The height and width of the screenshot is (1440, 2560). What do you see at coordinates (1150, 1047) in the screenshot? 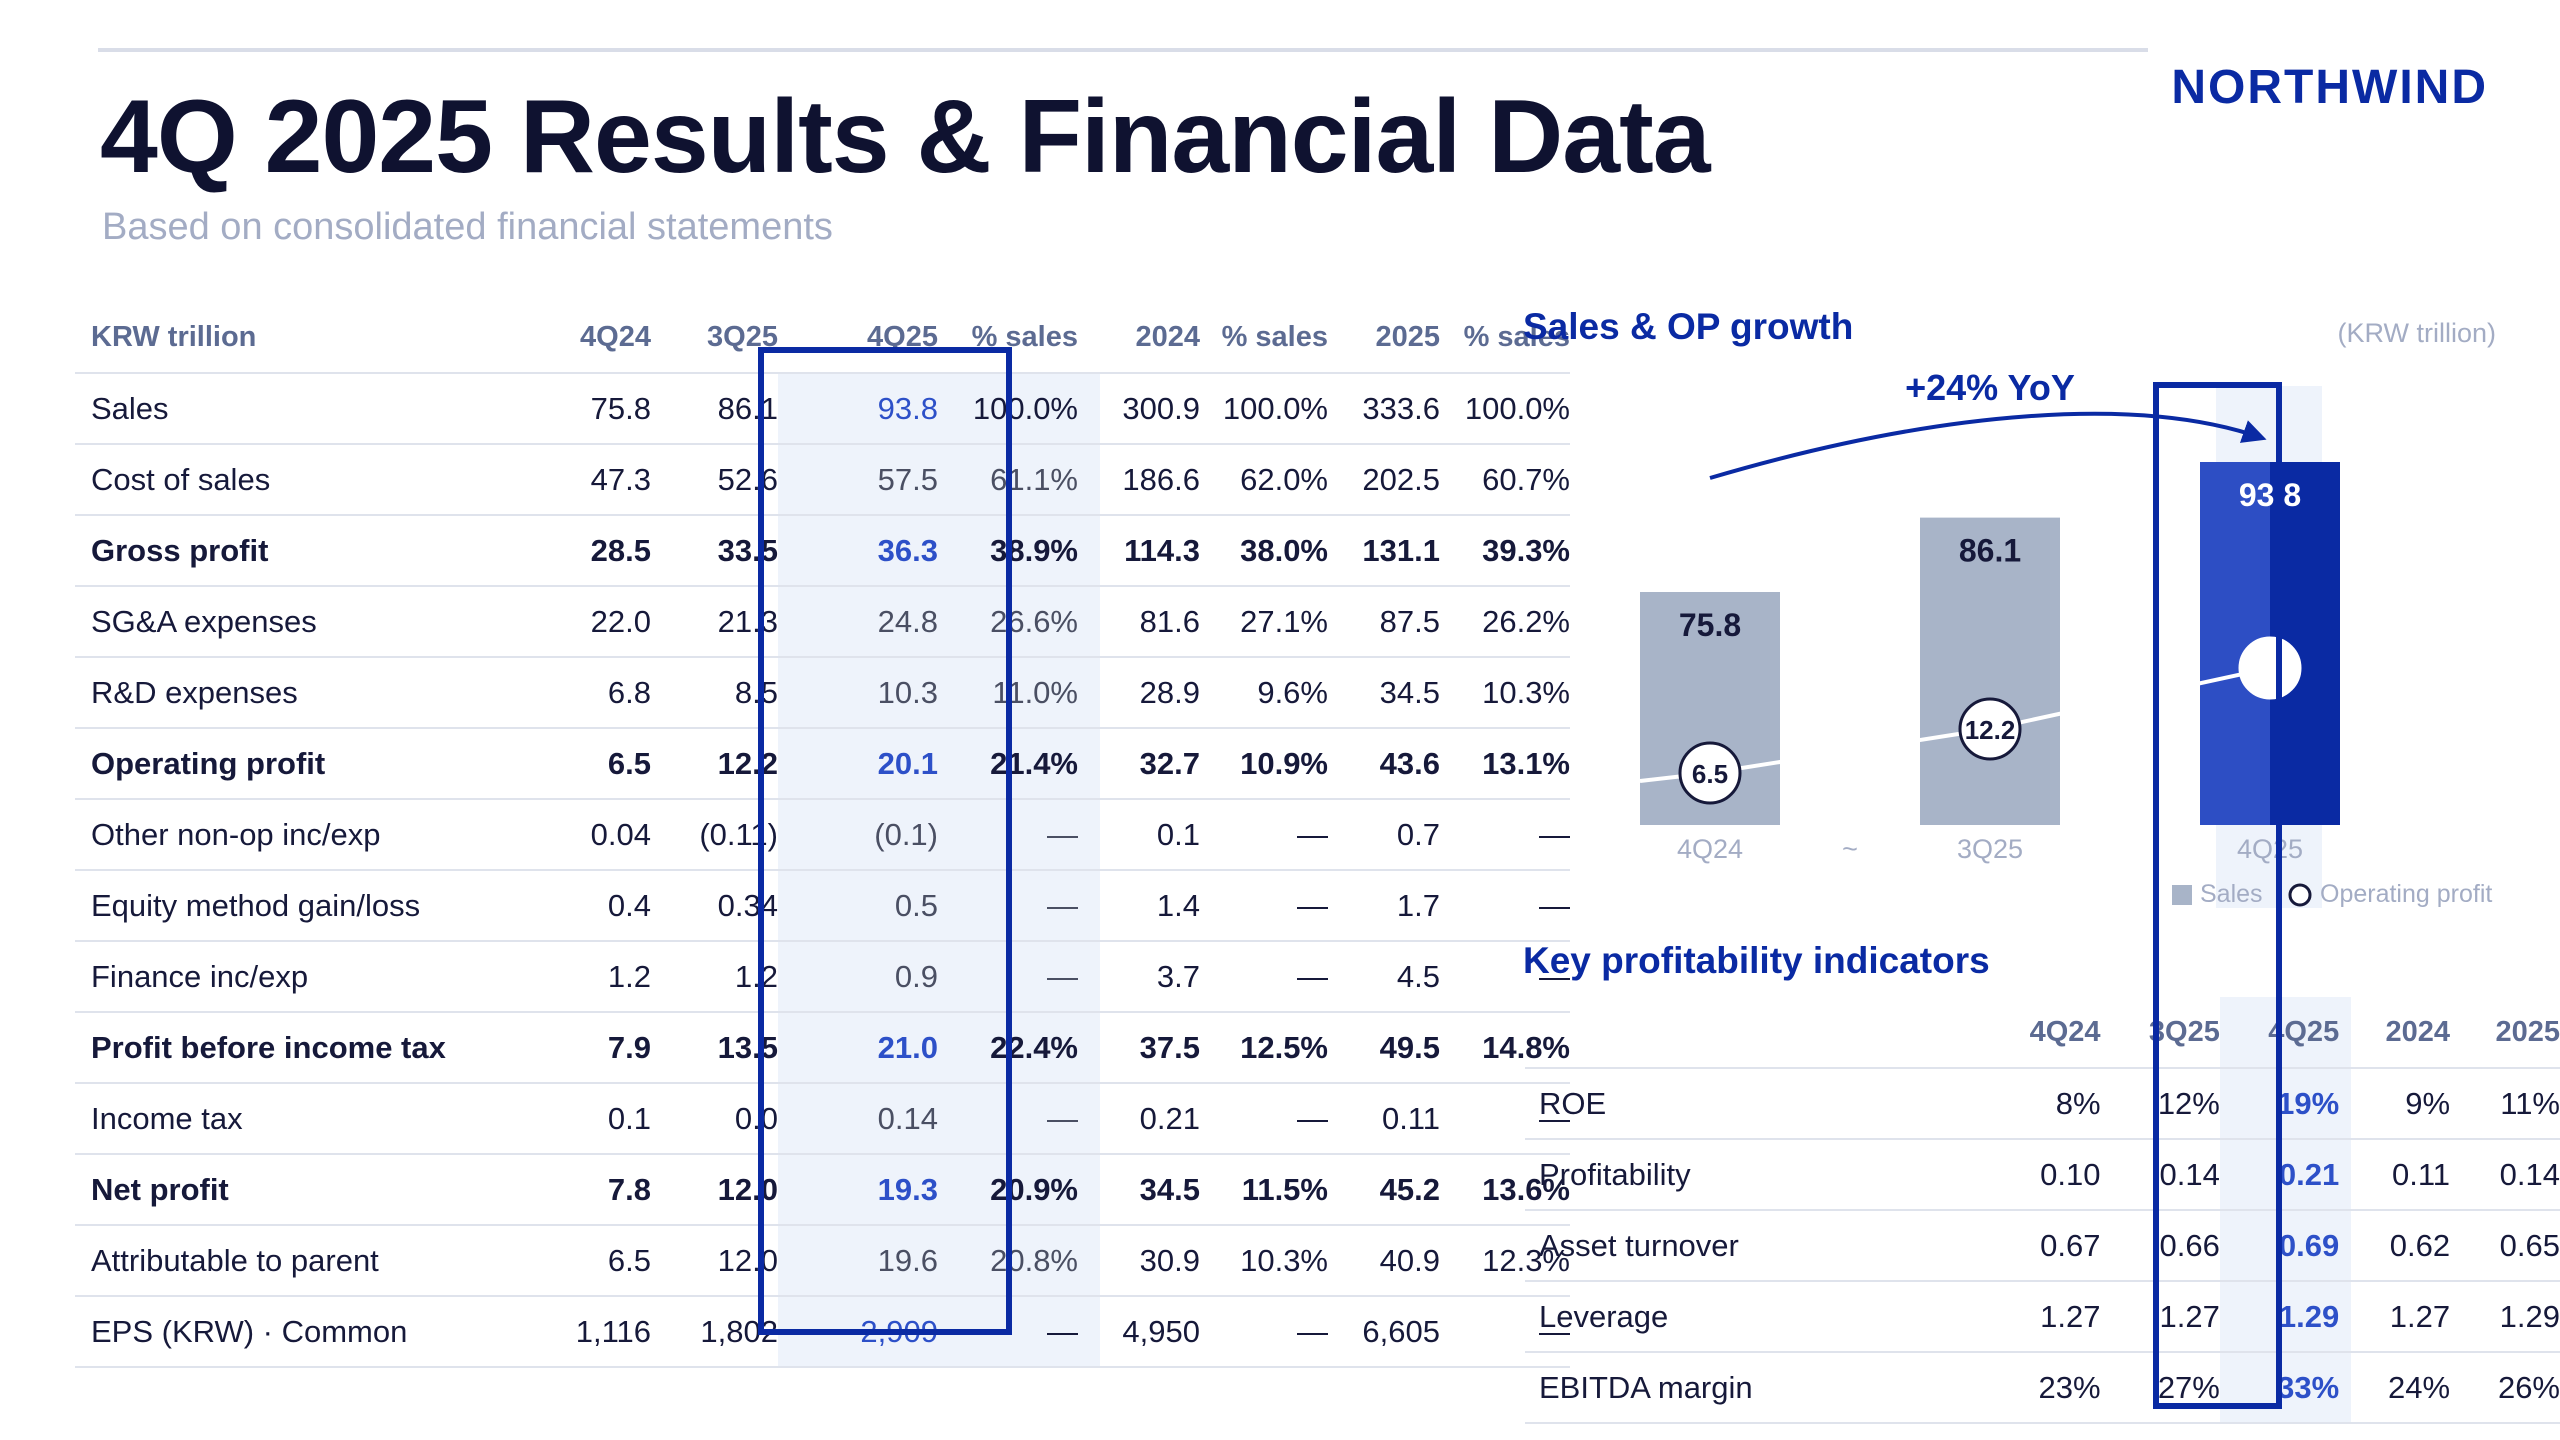
I see `table-cell: 37.5` at bounding box center [1150, 1047].